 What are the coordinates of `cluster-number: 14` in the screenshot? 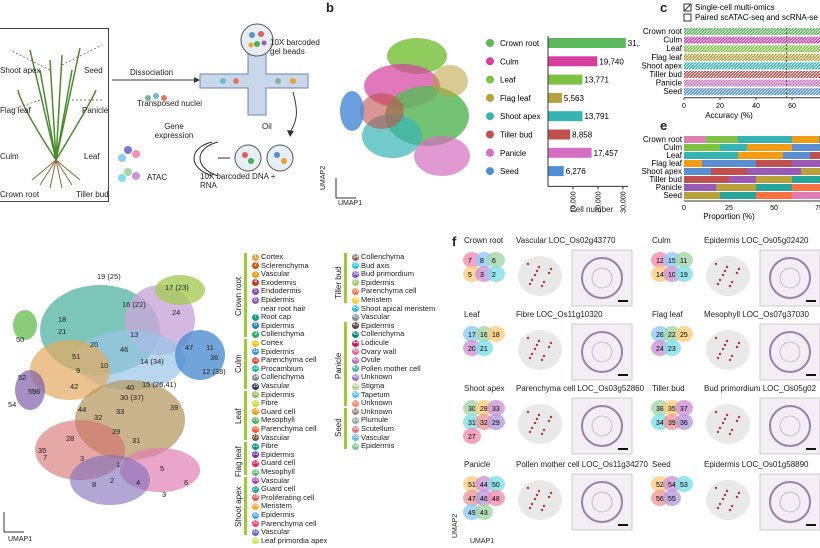 It's located at (660, 275).